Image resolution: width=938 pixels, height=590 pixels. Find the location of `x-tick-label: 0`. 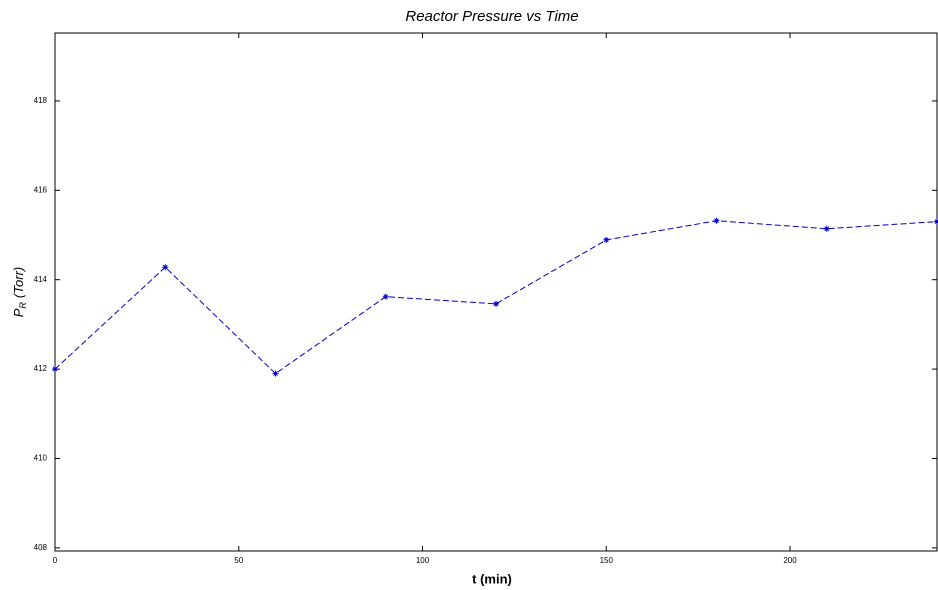

x-tick-label: 0 is located at coordinates (55, 560).